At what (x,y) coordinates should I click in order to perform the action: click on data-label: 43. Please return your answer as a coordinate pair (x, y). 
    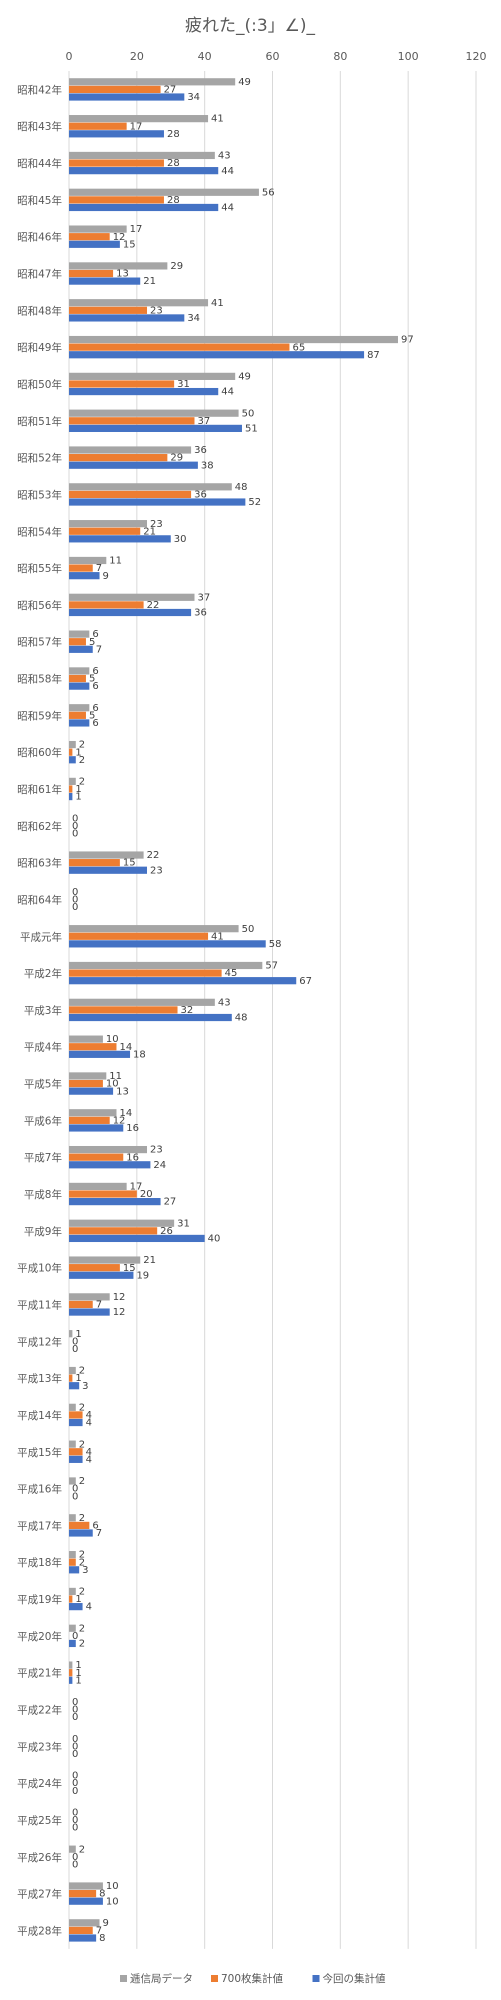
    Looking at the image, I should click on (224, 156).